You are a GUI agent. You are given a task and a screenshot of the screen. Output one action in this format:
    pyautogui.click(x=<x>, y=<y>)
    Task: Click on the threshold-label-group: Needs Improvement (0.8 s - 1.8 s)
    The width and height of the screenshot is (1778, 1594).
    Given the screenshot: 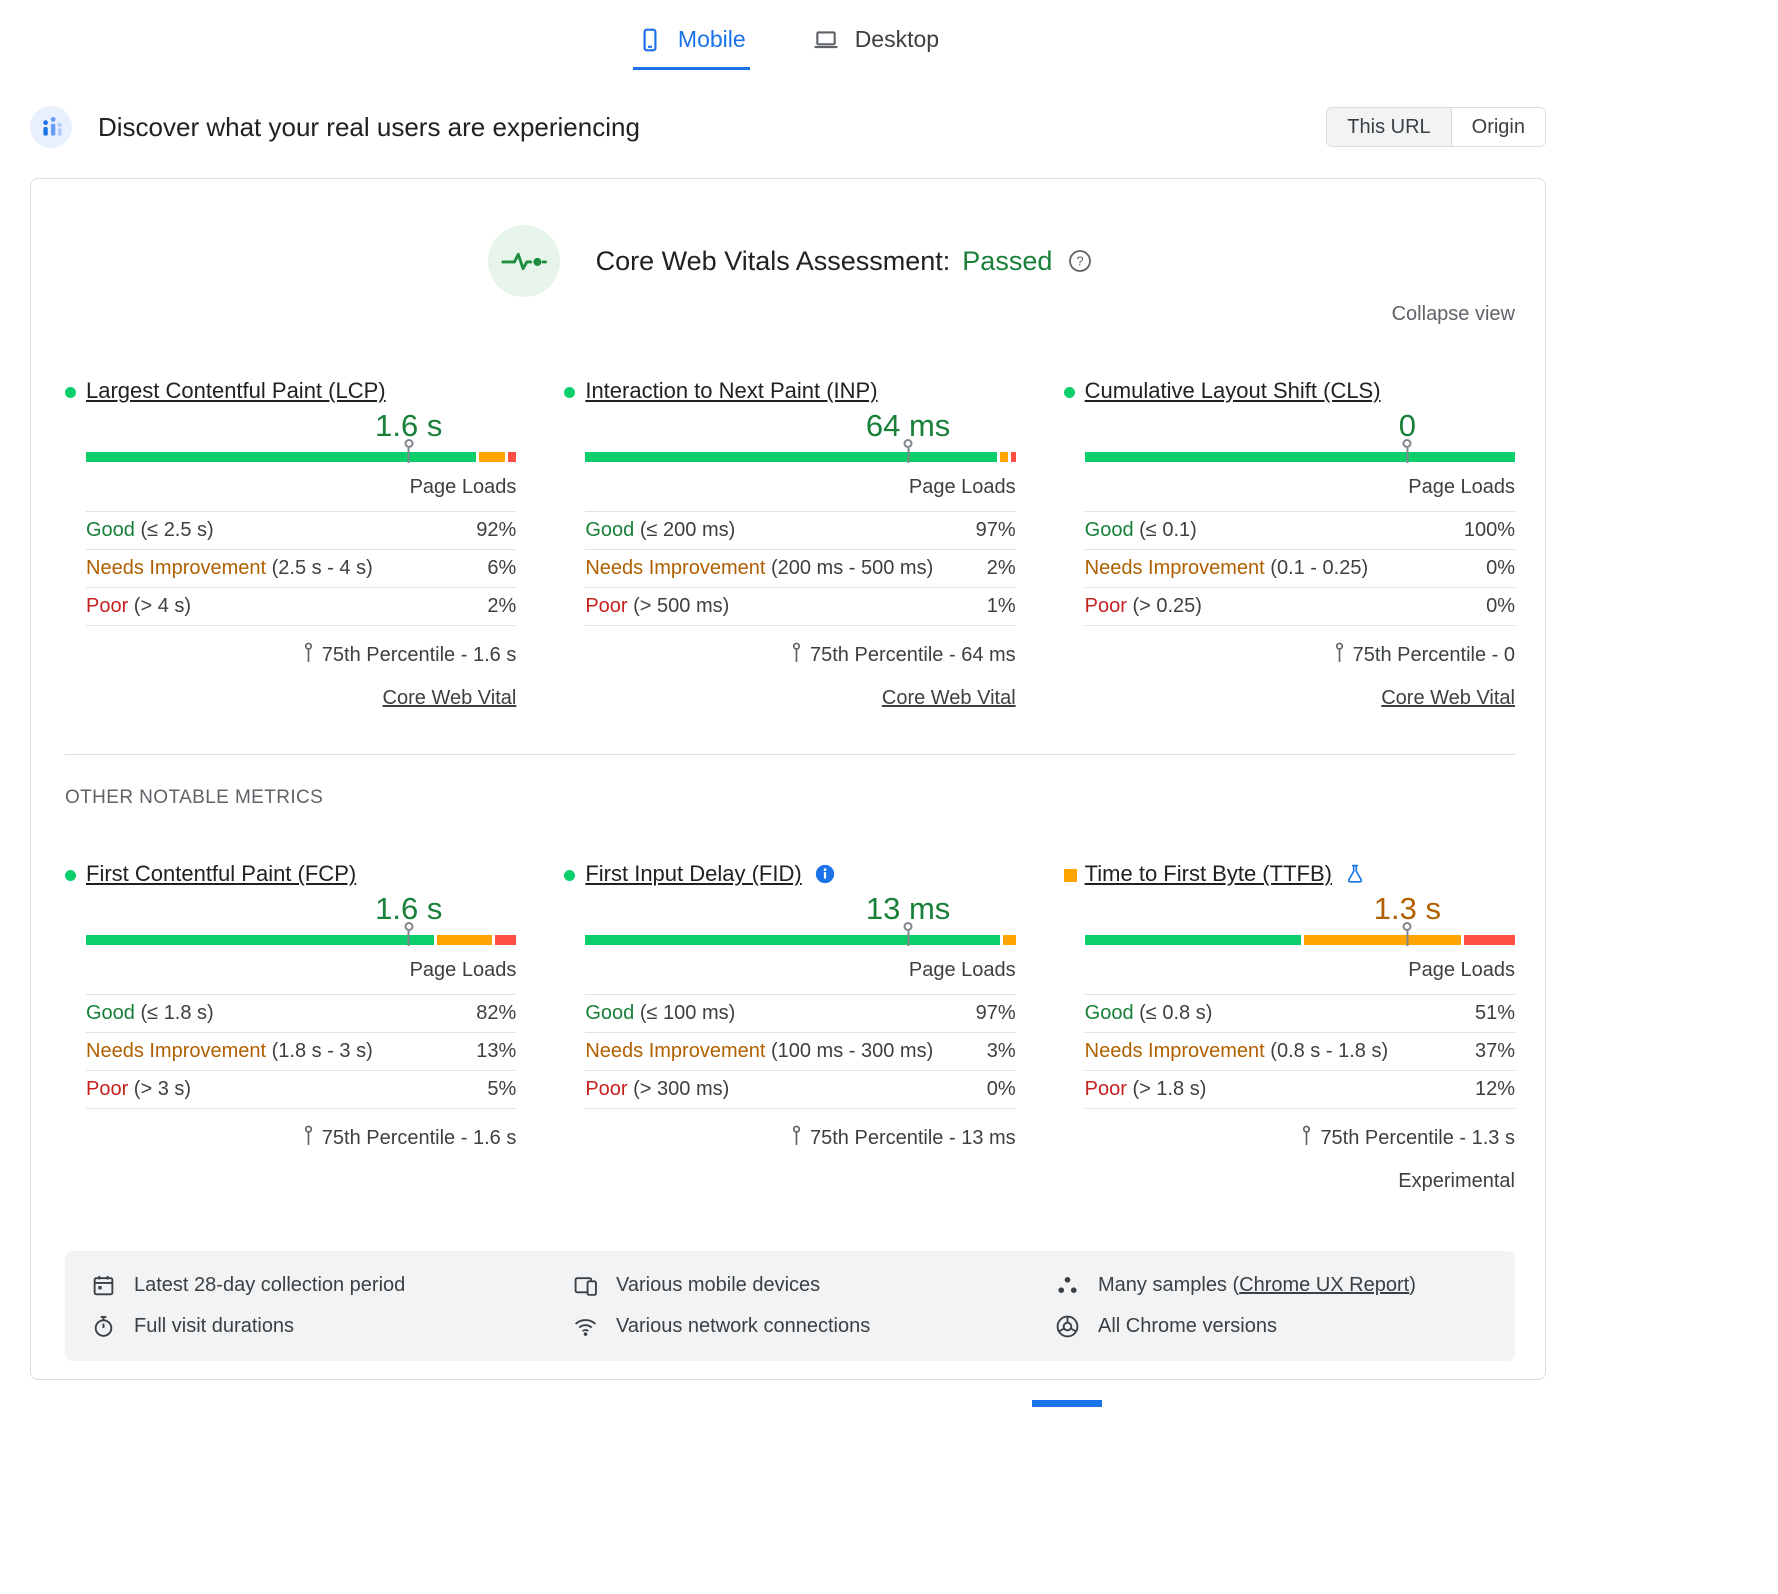 What is the action you would take?
    pyautogui.click(x=1236, y=1051)
    